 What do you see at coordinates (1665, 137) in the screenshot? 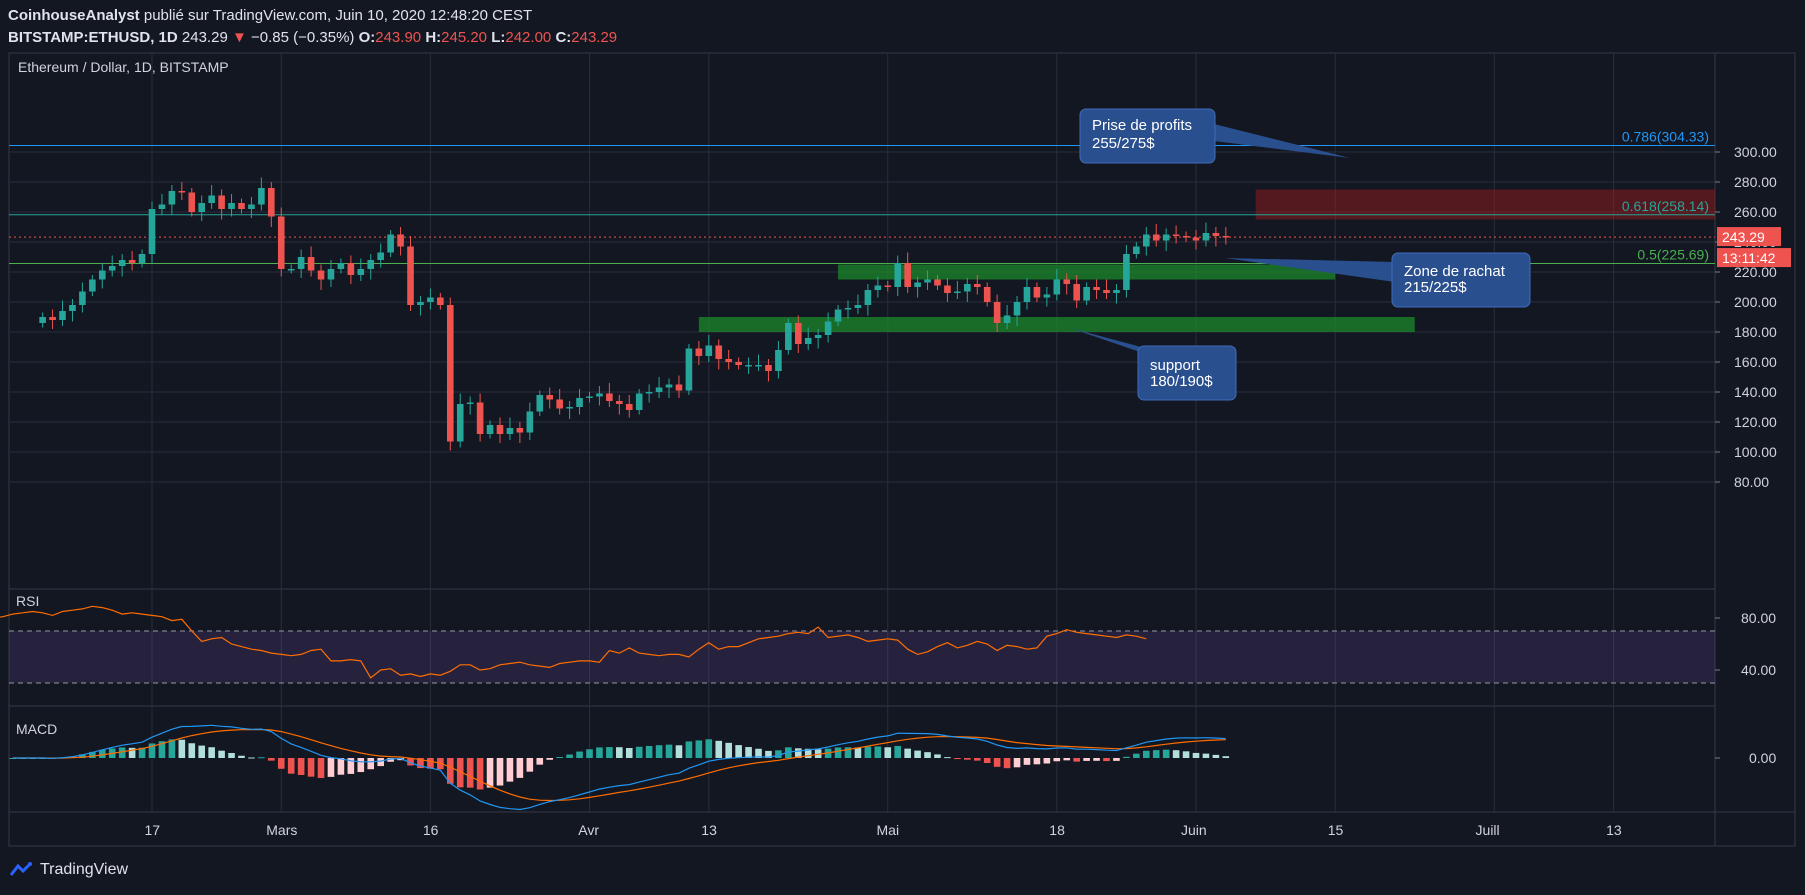
I see `fib-level-label: 0.786(304.33)` at bounding box center [1665, 137].